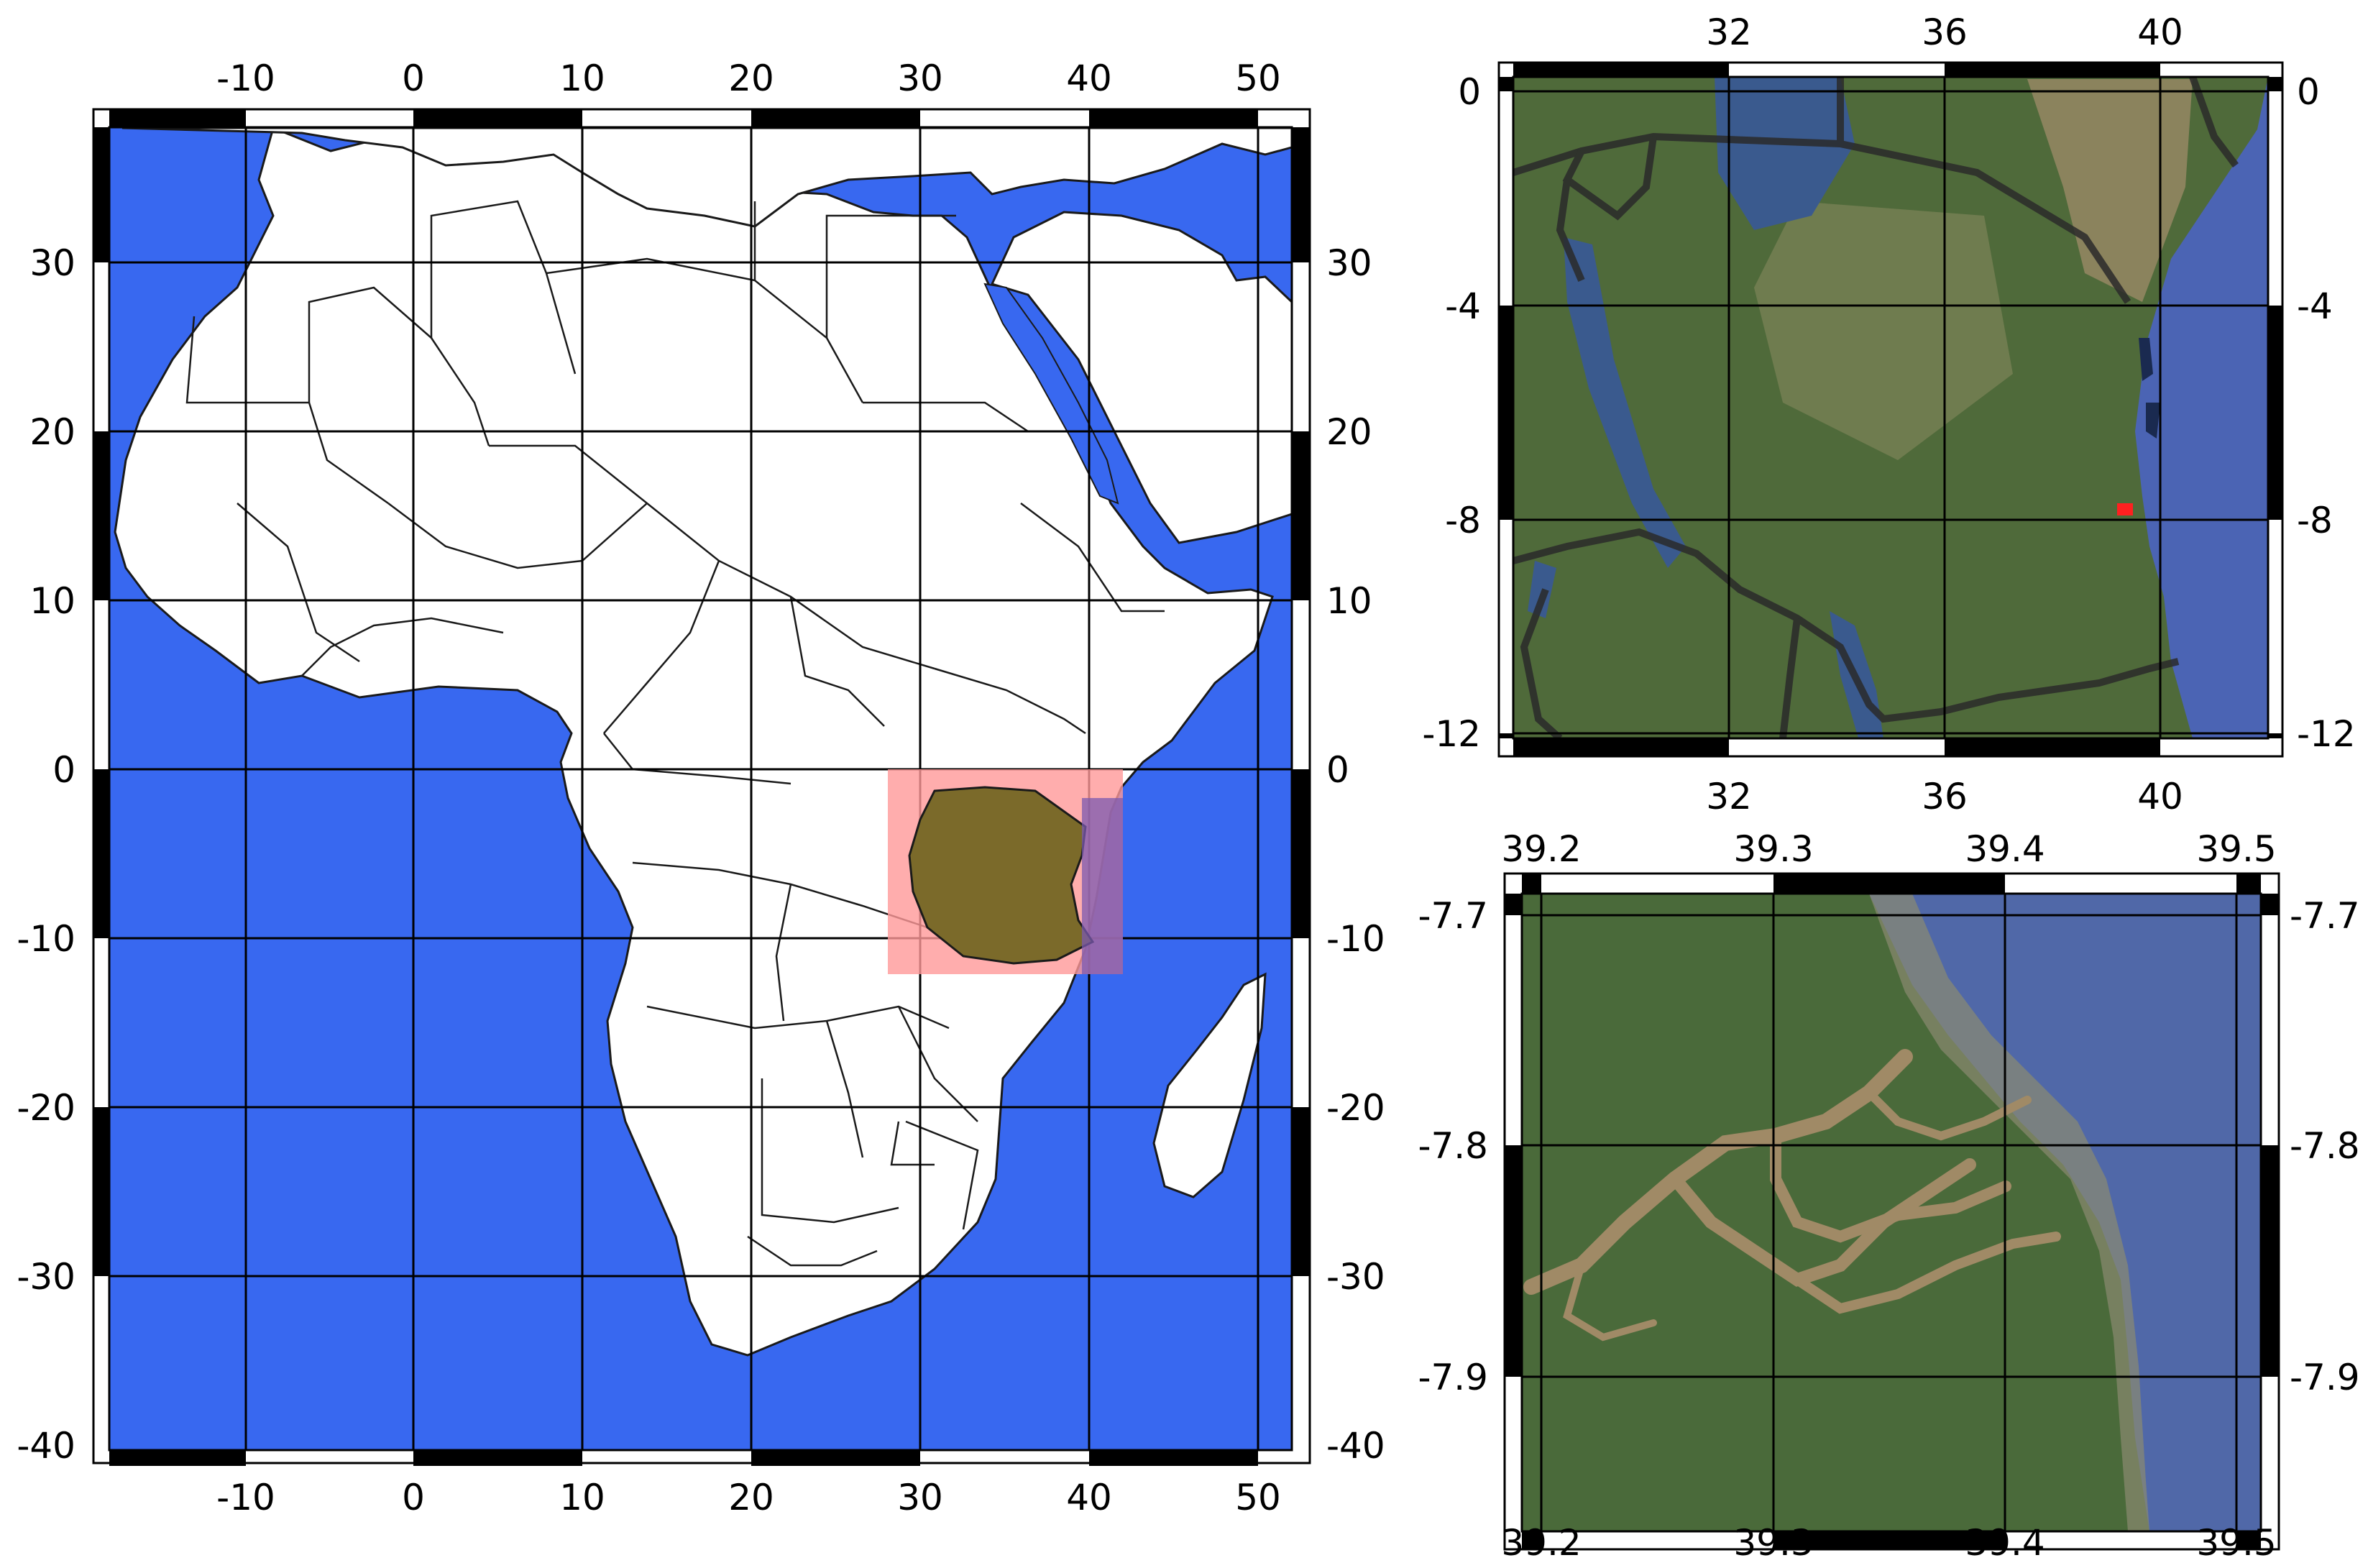 The image size is (2368, 1568). I want to click on inset-bottom-border-ticks, so click(1892, 1211).